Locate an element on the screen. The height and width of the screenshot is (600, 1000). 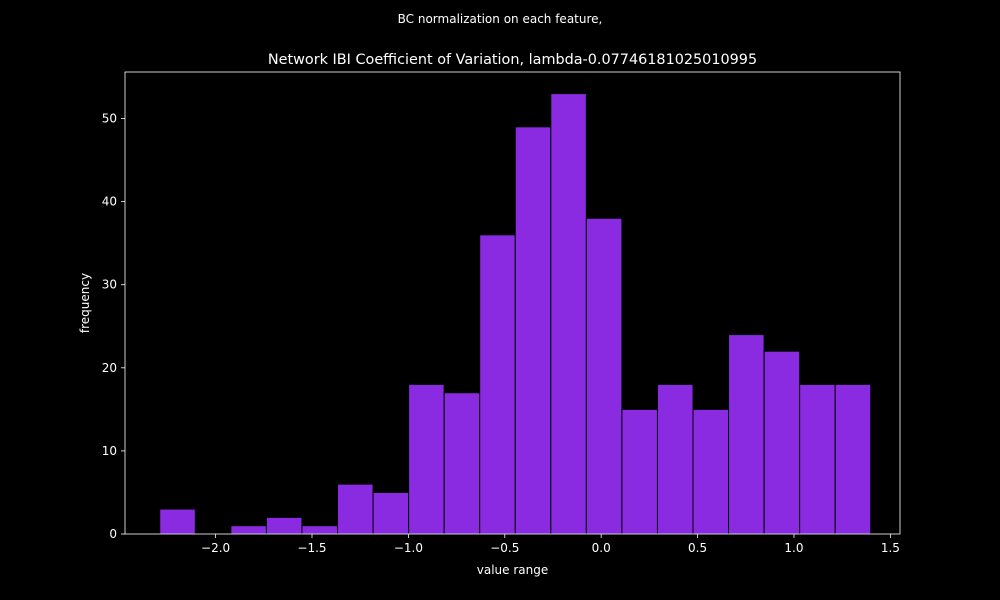
x-tick-label: −1.0 is located at coordinates (408, 548).